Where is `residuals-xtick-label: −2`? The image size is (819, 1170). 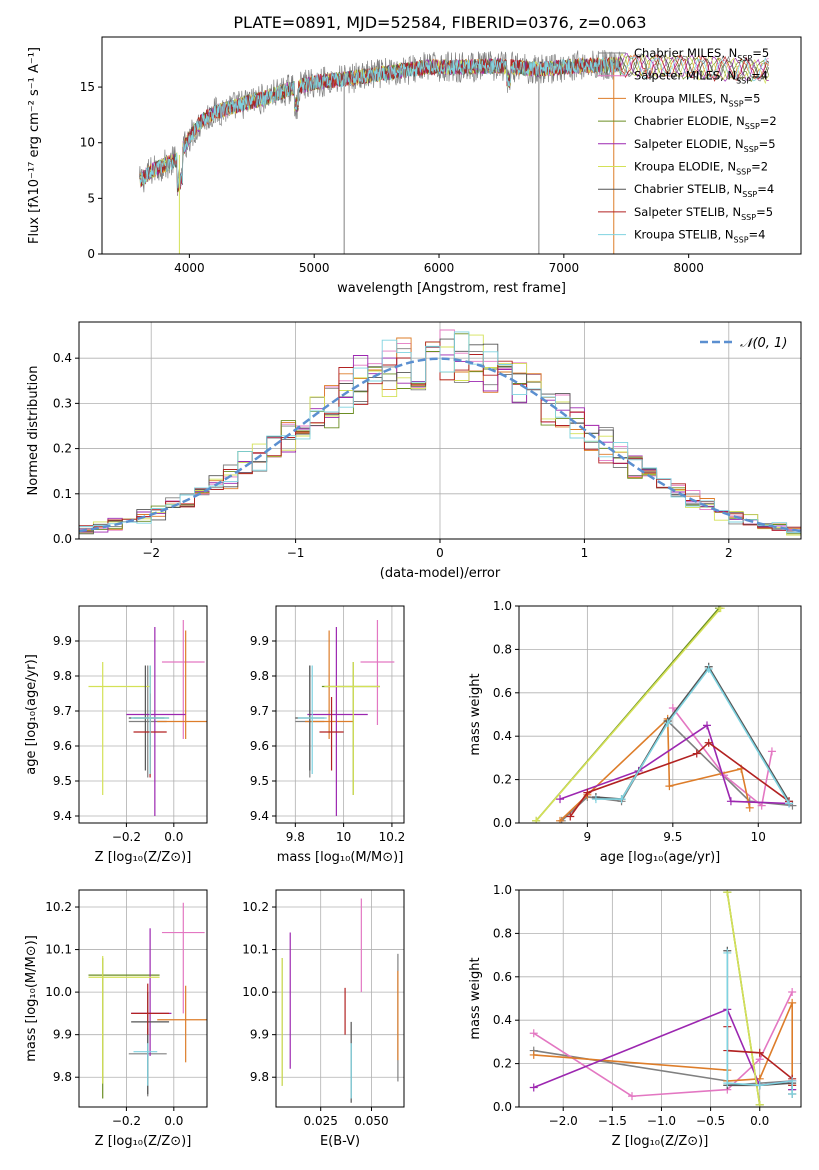 residuals-xtick-label: −2 is located at coordinates (151, 553).